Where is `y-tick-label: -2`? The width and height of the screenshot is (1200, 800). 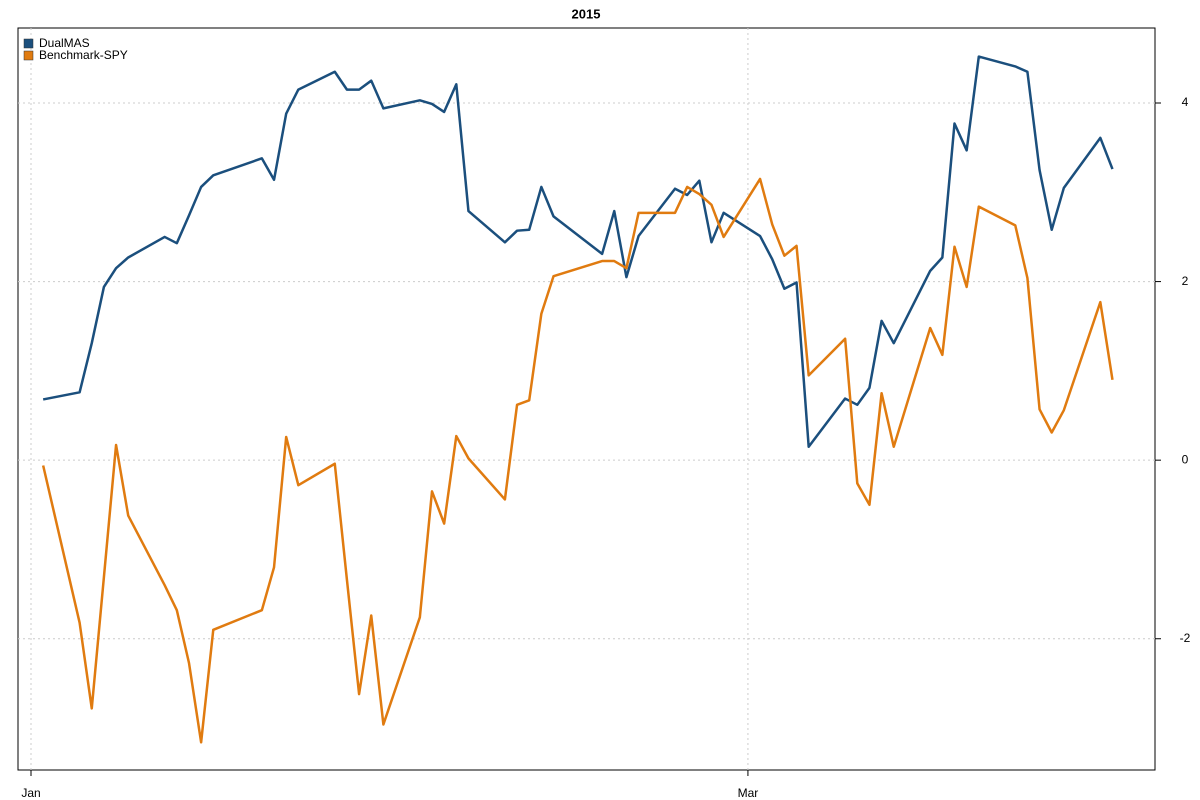 y-tick-label: -2 is located at coordinates (1185, 638).